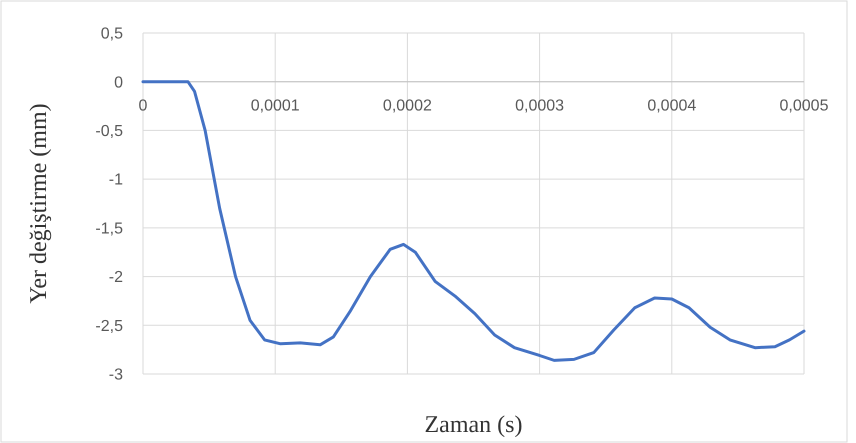  Describe the element at coordinates (119, 83) in the screenshot. I see `y-tick-label: 0` at that location.